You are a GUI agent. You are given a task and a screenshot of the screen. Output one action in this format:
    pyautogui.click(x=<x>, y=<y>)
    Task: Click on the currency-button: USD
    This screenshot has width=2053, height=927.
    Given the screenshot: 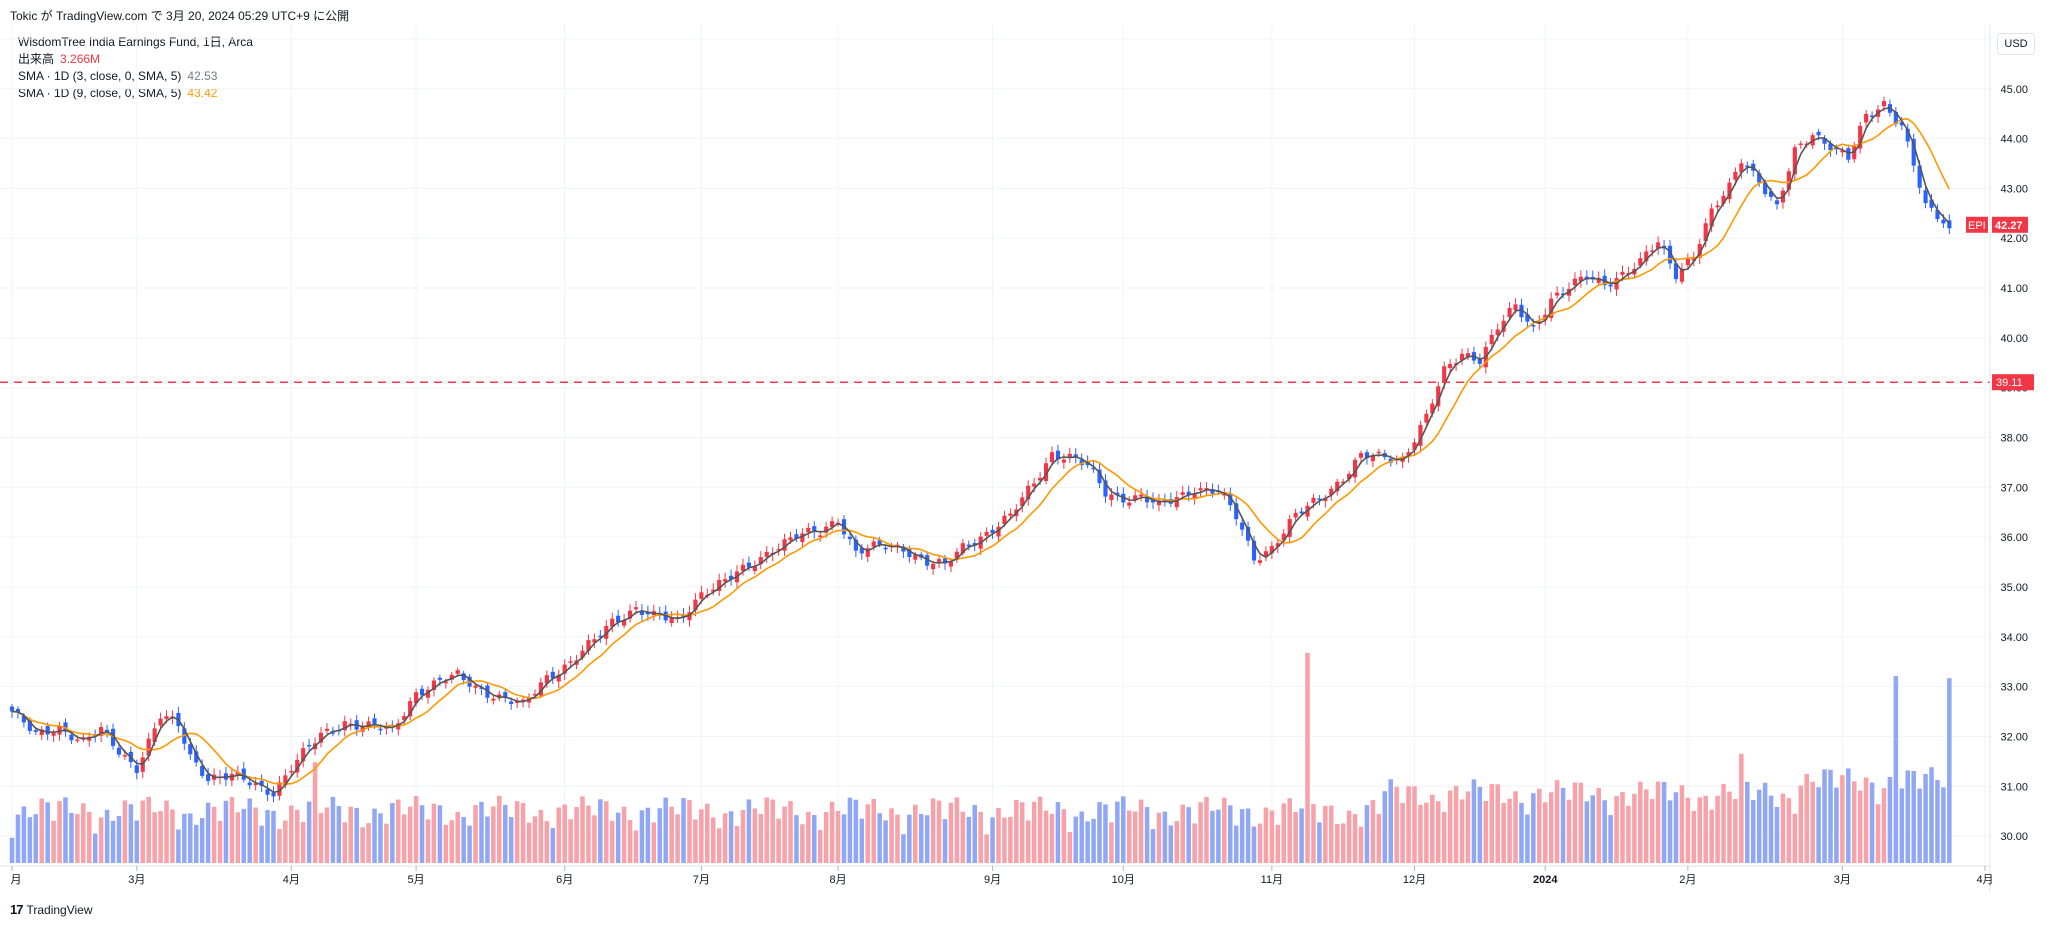 What is the action you would take?
    pyautogui.click(x=2016, y=44)
    